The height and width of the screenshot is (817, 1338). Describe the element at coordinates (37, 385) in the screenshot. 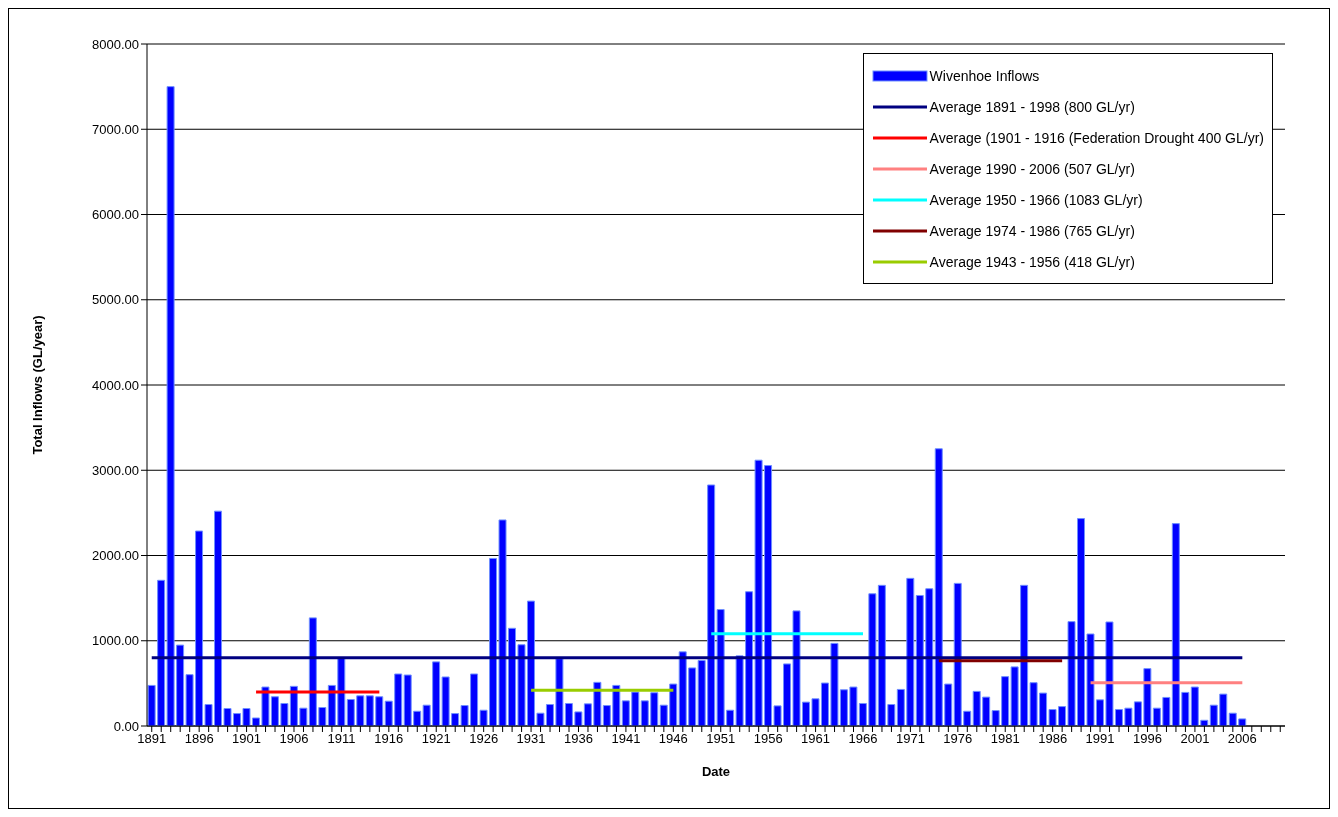

I see `y-axis-title: Total Inflows (GL/year)` at that location.